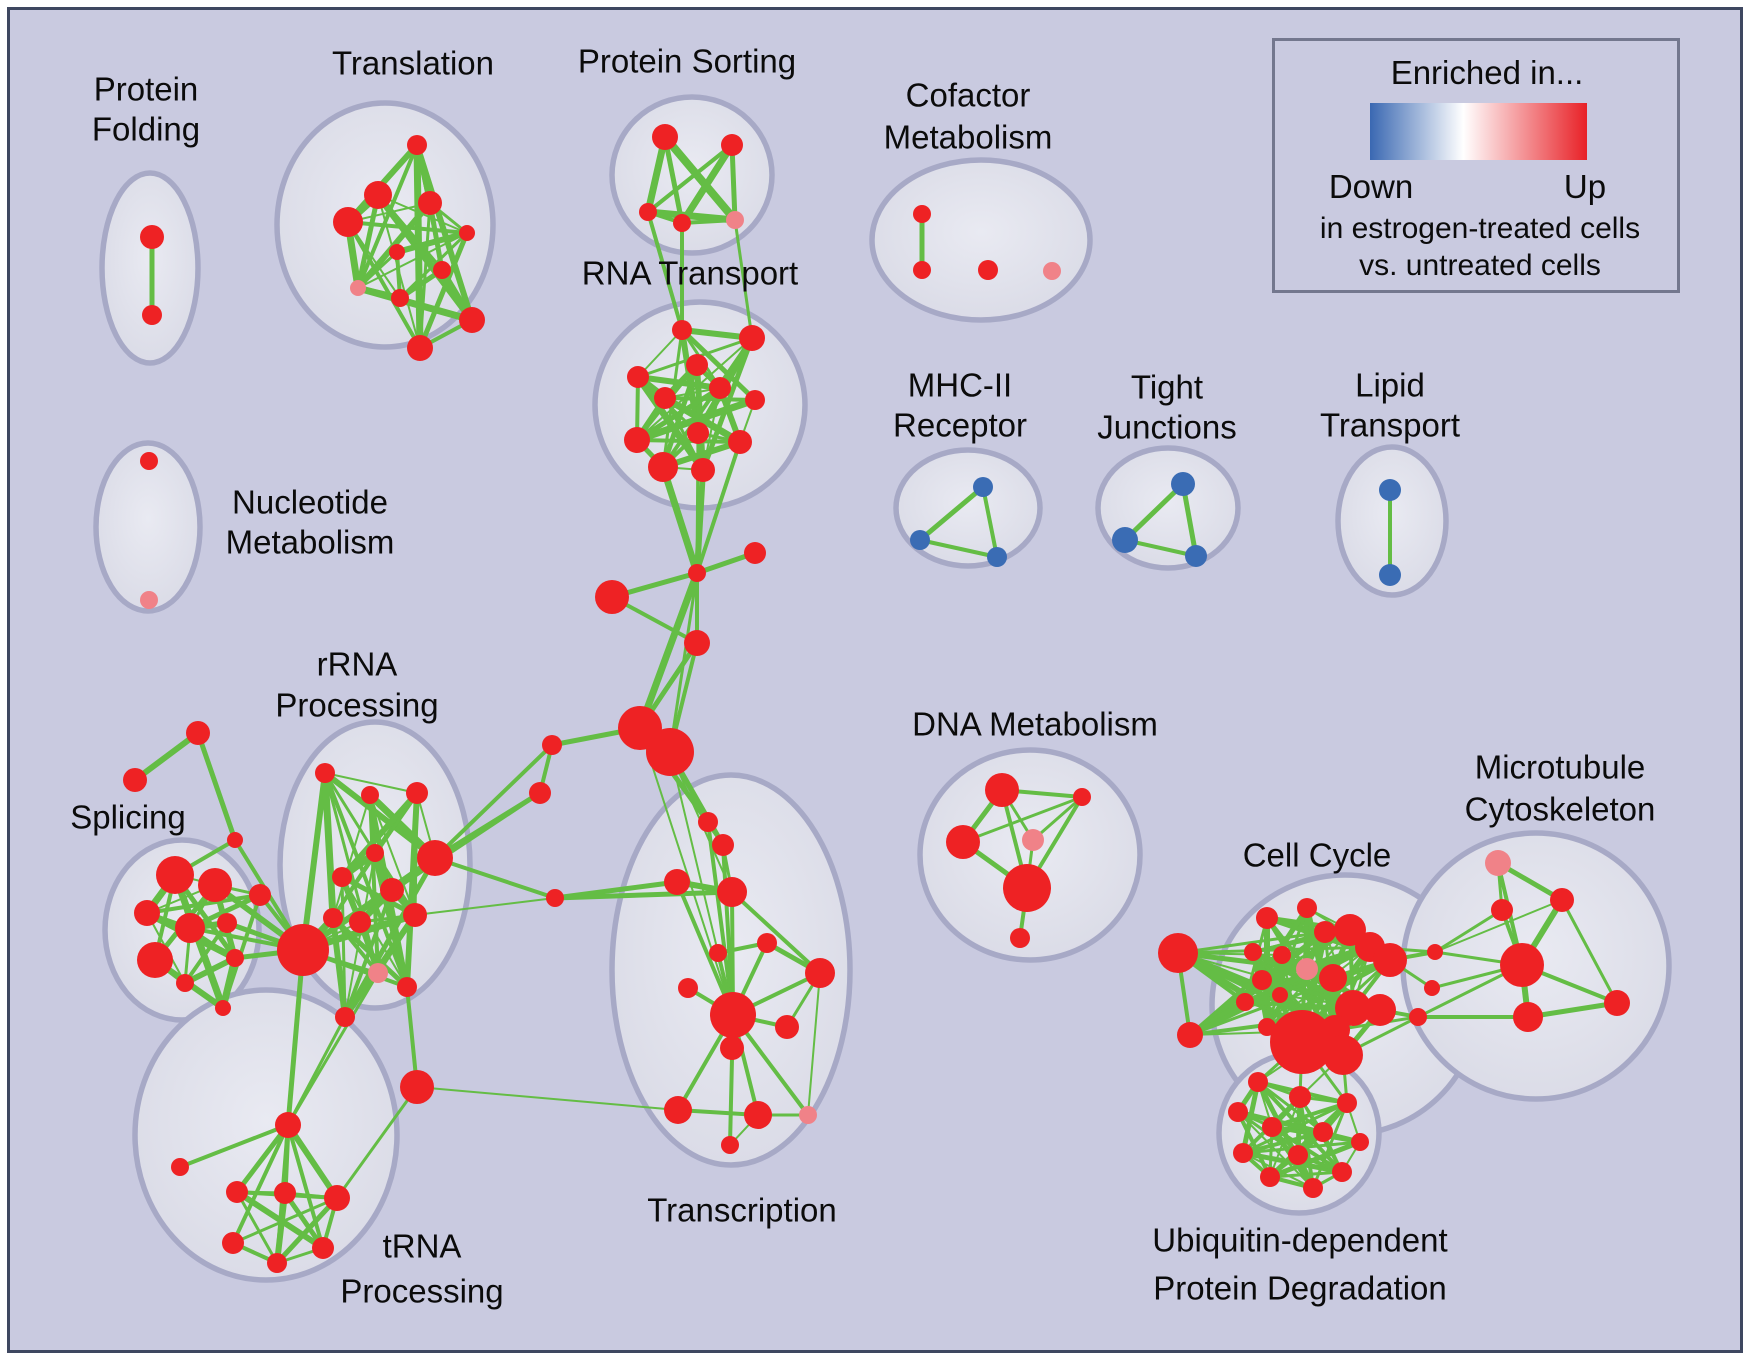 This screenshot has width=1750, height=1360. I want to click on cluster-label-tight-junctions-0: Tight, so click(1167, 387).